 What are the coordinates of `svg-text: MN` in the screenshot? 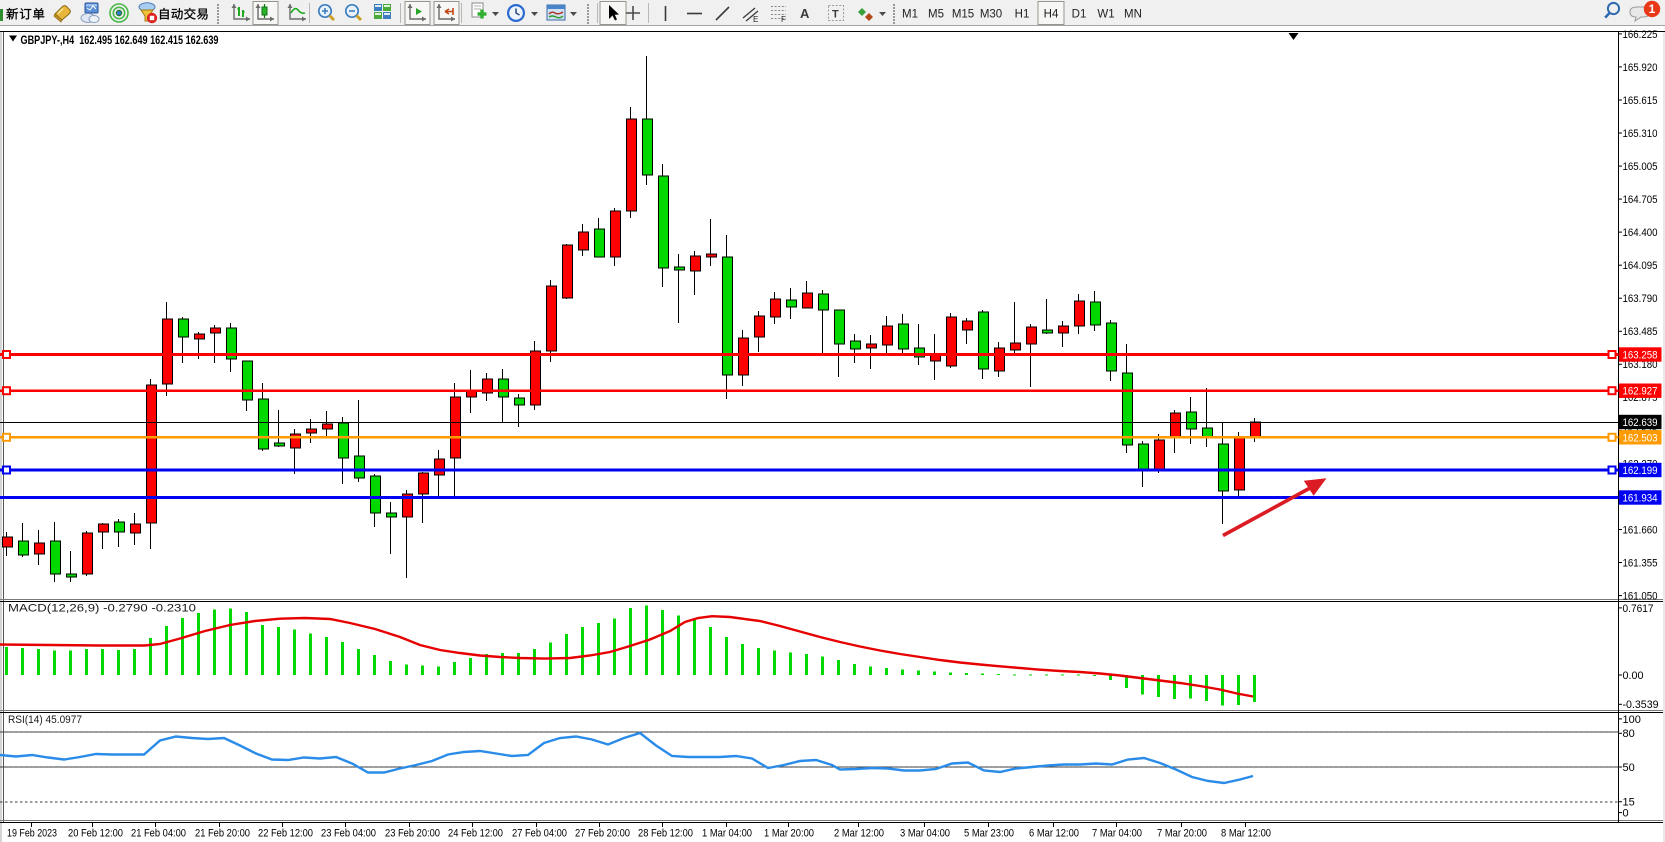 It's located at (1133, 15).